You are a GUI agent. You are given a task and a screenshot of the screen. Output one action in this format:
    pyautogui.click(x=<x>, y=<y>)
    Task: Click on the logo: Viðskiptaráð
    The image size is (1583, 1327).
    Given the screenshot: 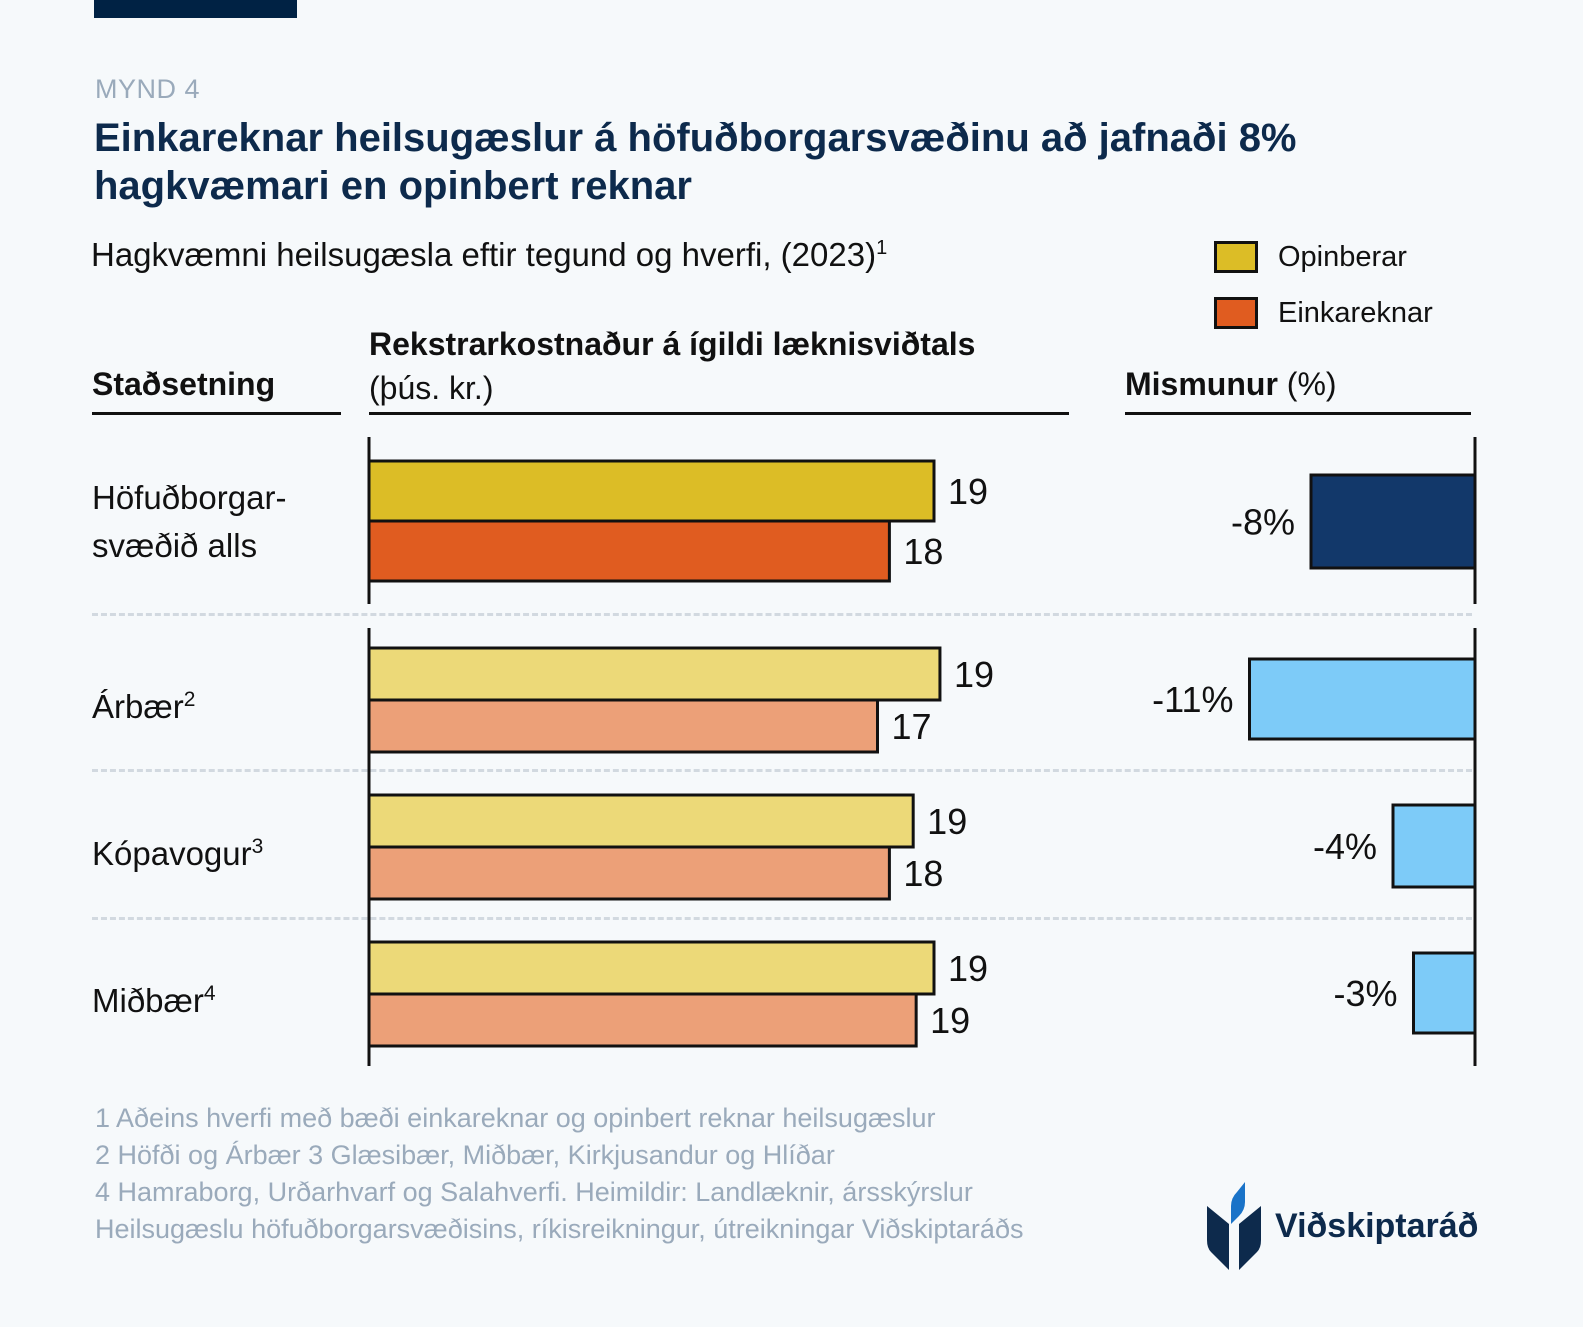 What is the action you would take?
    pyautogui.click(x=1341, y=1226)
    